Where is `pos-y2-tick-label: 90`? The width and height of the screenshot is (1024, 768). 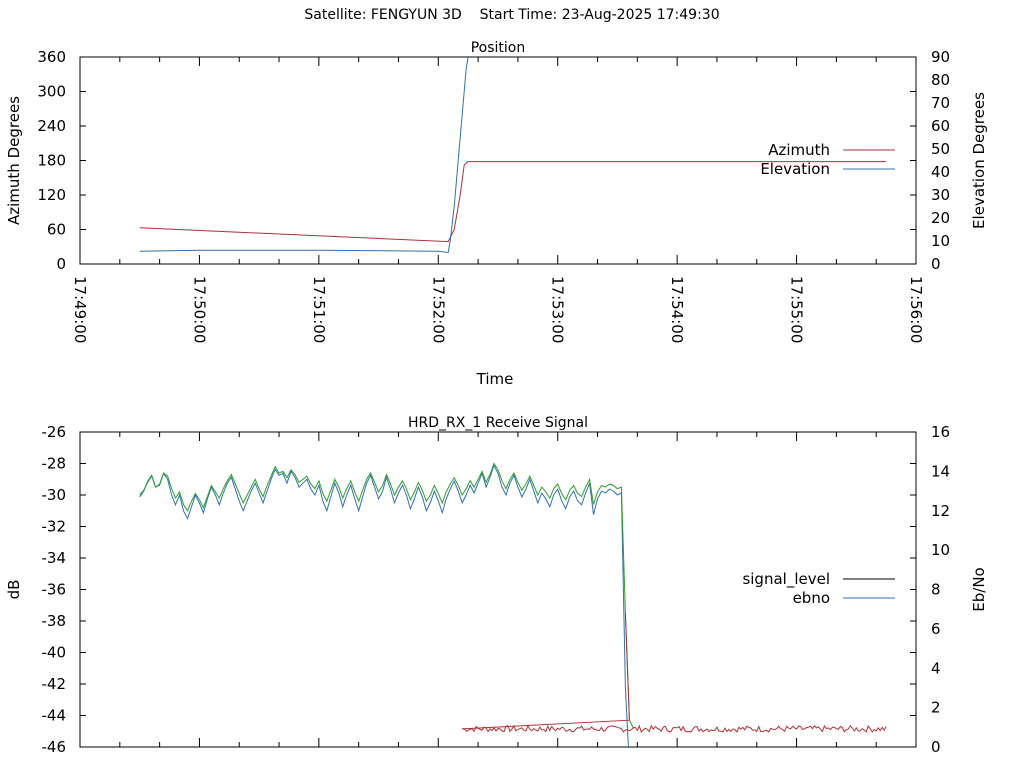 pos-y2-tick-label: 90 is located at coordinates (940, 57).